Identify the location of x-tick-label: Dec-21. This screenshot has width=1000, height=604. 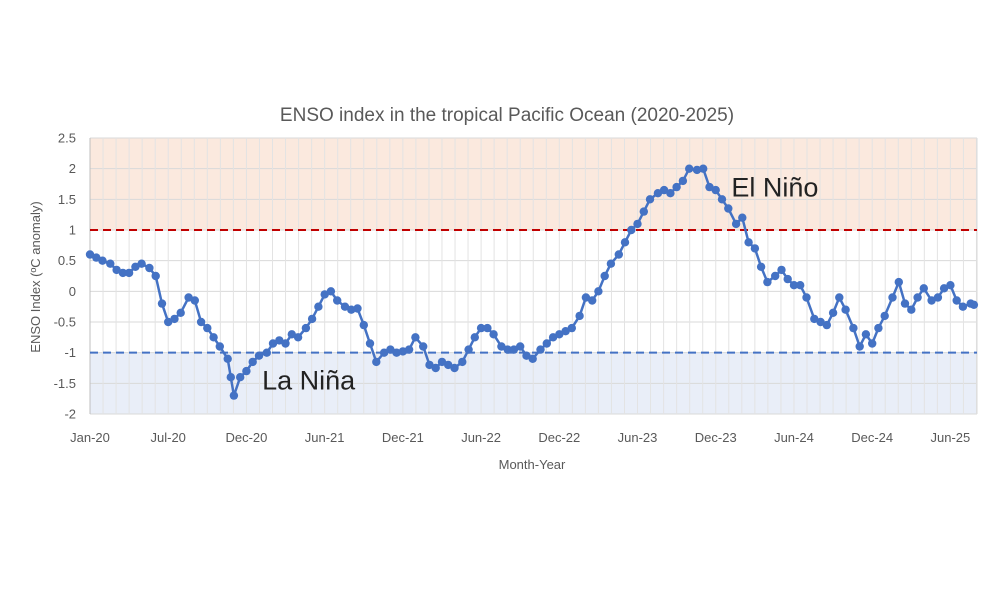
(403, 437).